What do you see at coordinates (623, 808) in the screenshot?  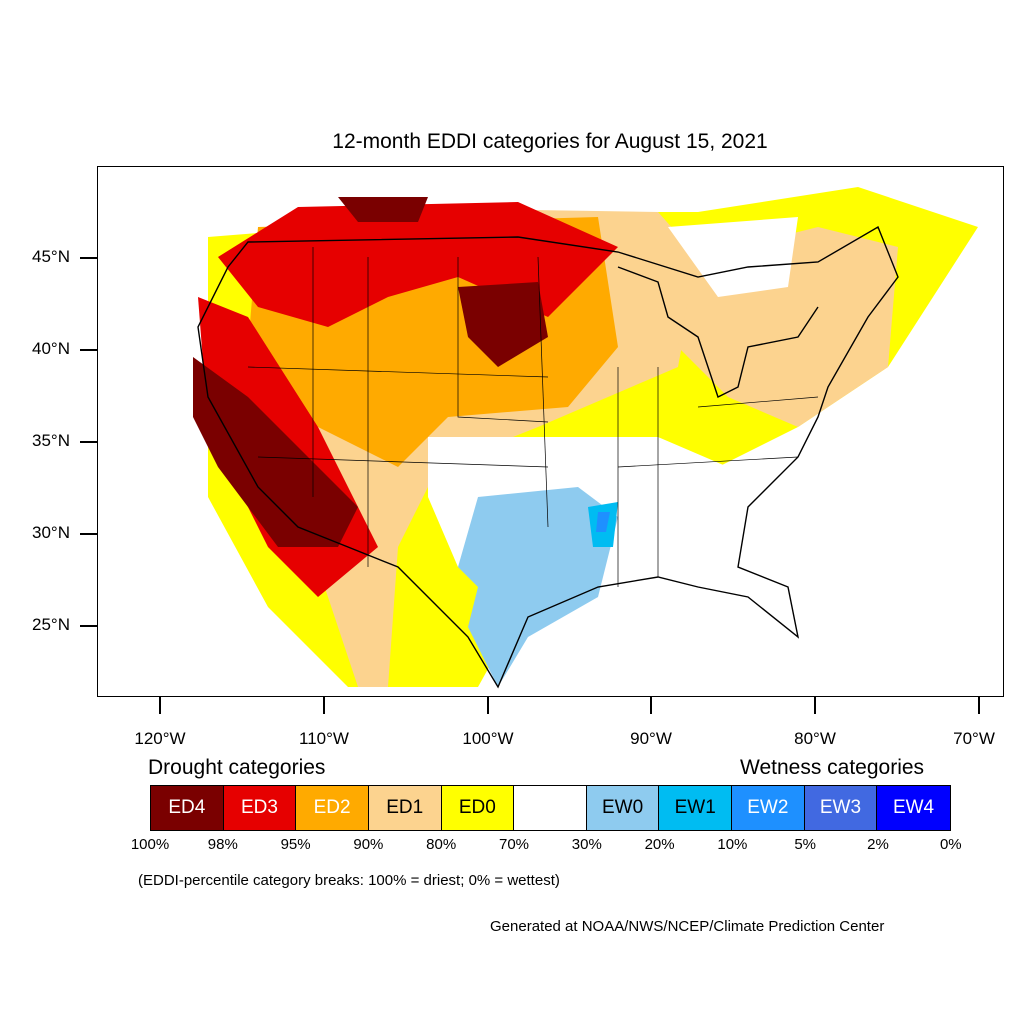 I see `legend-box-ew0: EW0` at bounding box center [623, 808].